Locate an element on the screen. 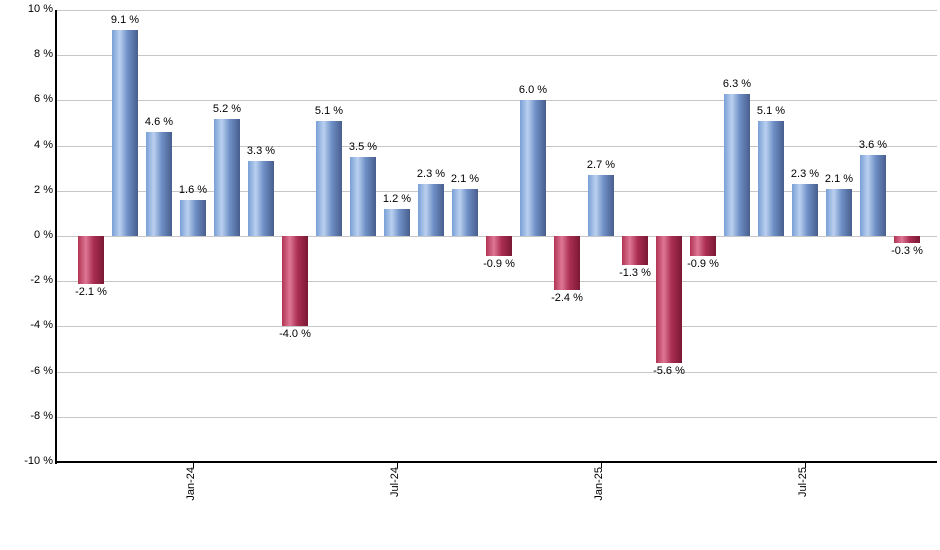 This screenshot has height=550, width=940. bar-value-label: 3.3 % is located at coordinates (261, 151).